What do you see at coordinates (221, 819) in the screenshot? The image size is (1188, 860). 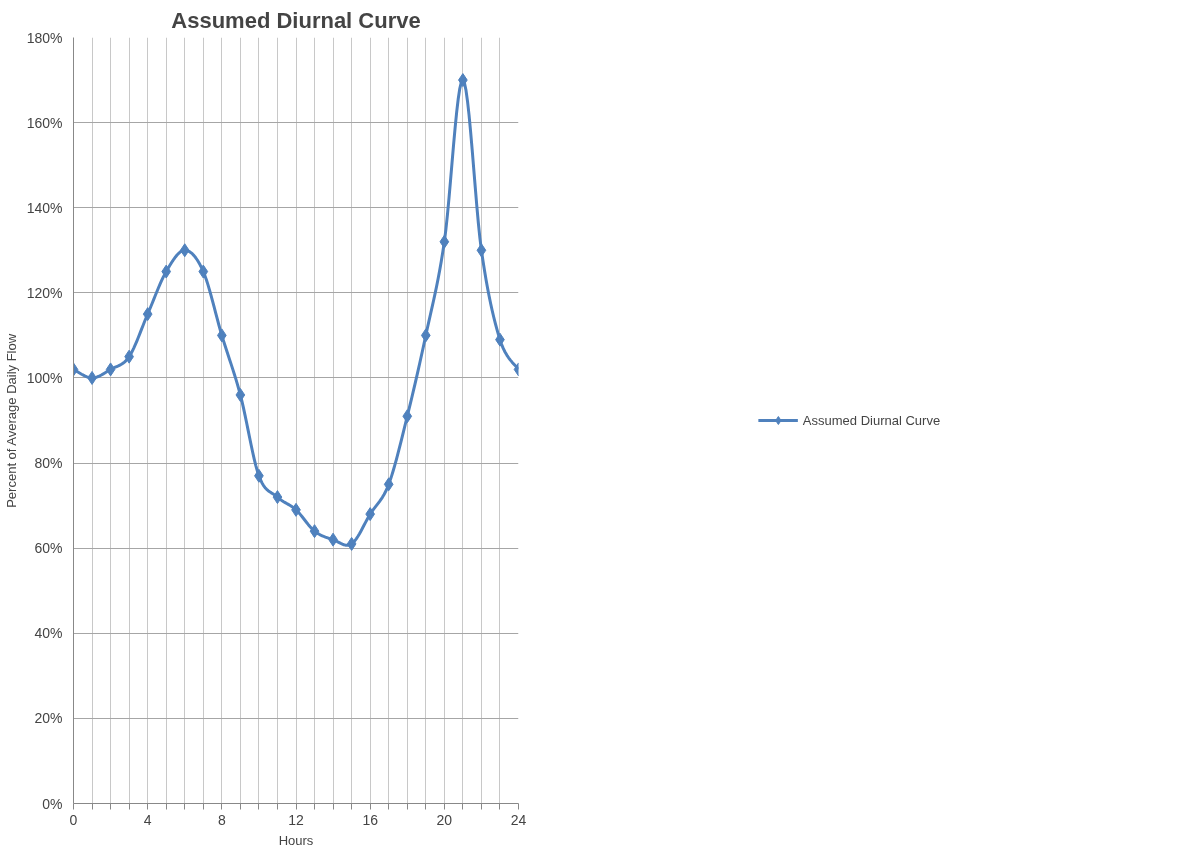 I see `x-tick-label: 8` at bounding box center [221, 819].